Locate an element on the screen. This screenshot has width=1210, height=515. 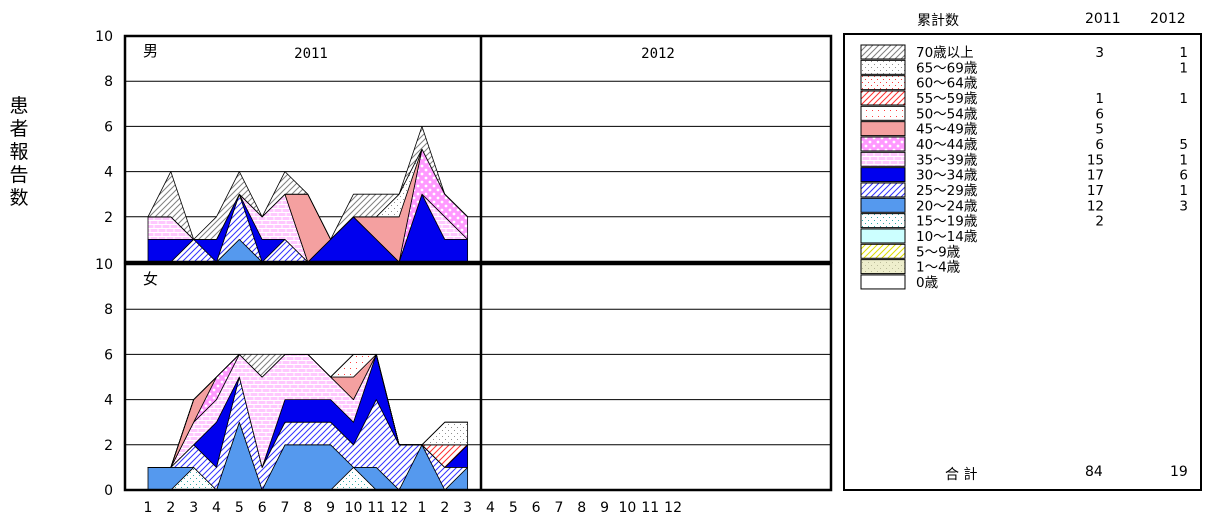
legend-item-label: 25～29歳 is located at coordinates (947, 191).